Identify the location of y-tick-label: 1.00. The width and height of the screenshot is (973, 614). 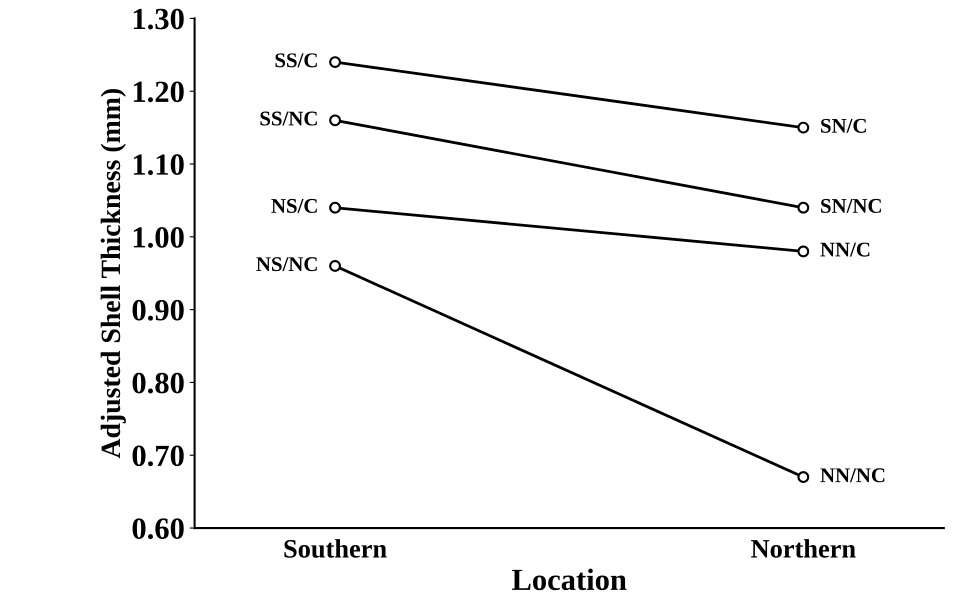
(159, 237).